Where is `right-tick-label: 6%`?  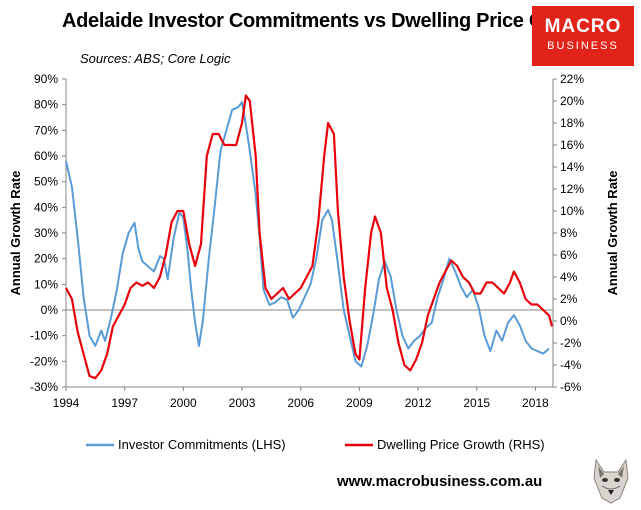
right-tick-label: 6% is located at coordinates (569, 255).